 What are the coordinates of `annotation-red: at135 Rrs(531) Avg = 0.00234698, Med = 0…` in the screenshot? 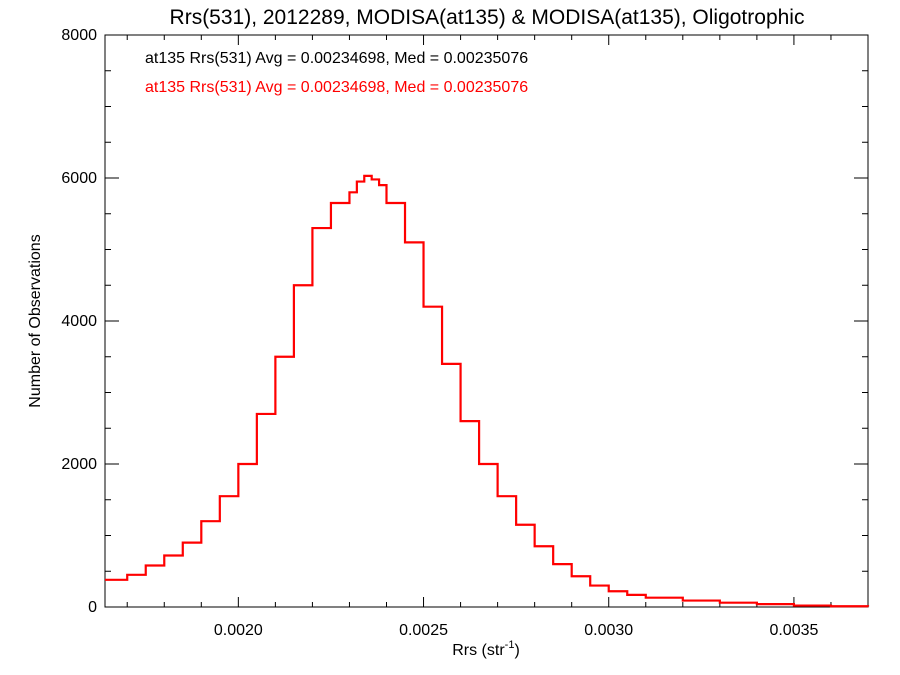 It's located at (336, 87).